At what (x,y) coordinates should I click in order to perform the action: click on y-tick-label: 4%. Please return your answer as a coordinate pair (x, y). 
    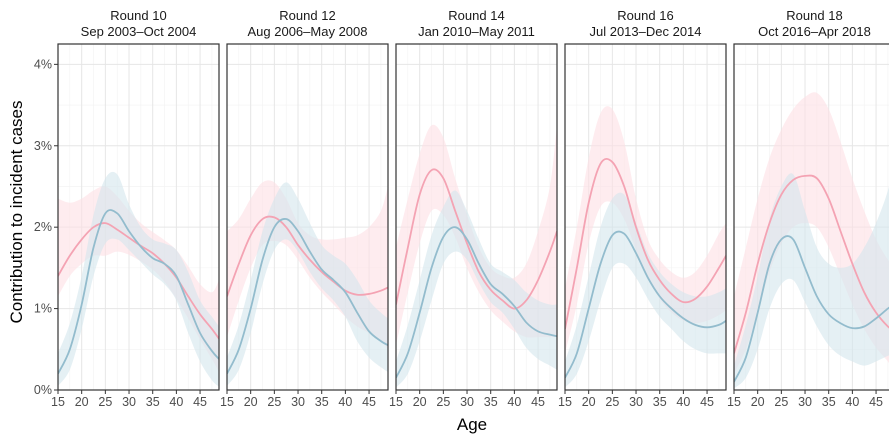
    Looking at the image, I should click on (43, 64).